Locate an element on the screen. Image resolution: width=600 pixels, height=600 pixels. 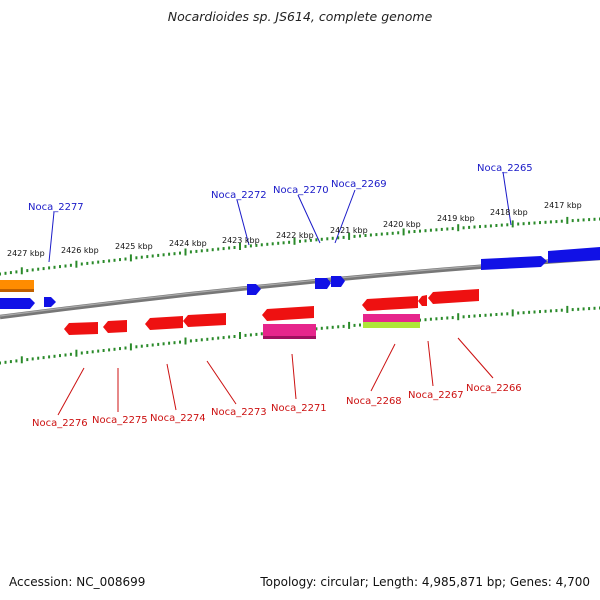
ruler-label: 2424 kbp is located at coordinates (188, 243).